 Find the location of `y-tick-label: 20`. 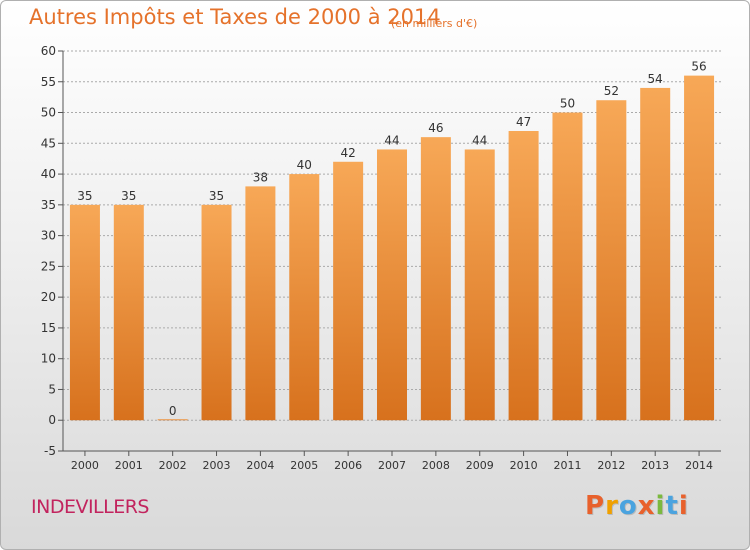

y-tick-label: 20 is located at coordinates (48, 297).